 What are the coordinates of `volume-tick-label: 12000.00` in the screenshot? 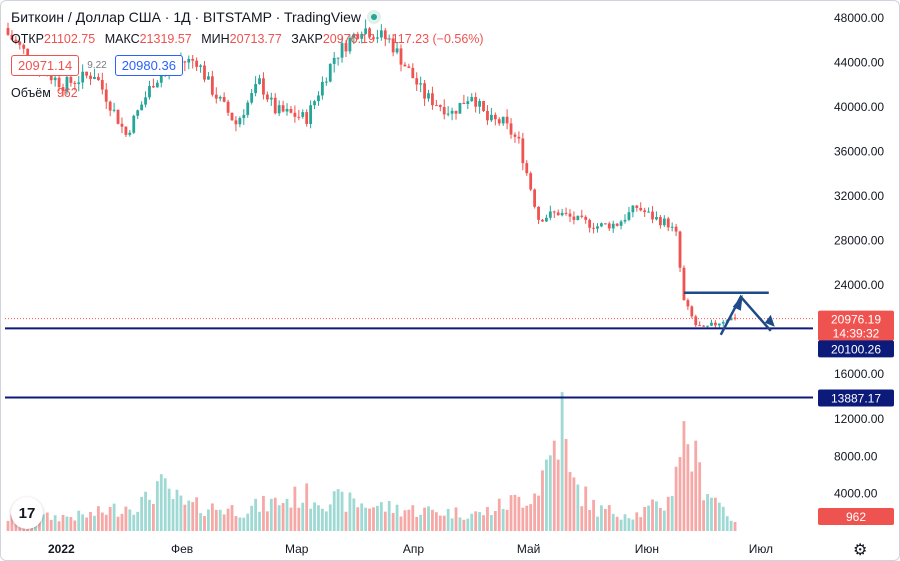 It's located at (859, 419).